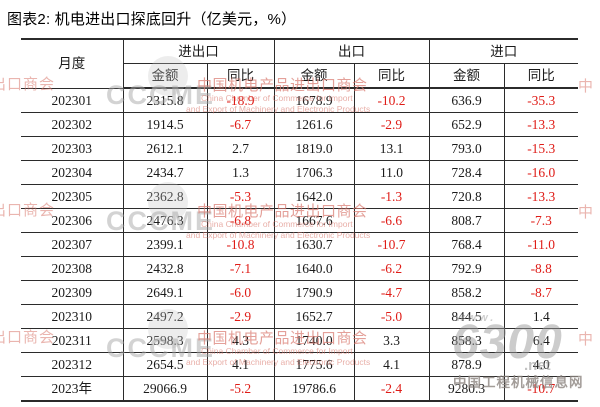  What do you see at coordinates (540, 220) in the screenshot?
I see `yoy-cell: -7.3` at bounding box center [540, 220].